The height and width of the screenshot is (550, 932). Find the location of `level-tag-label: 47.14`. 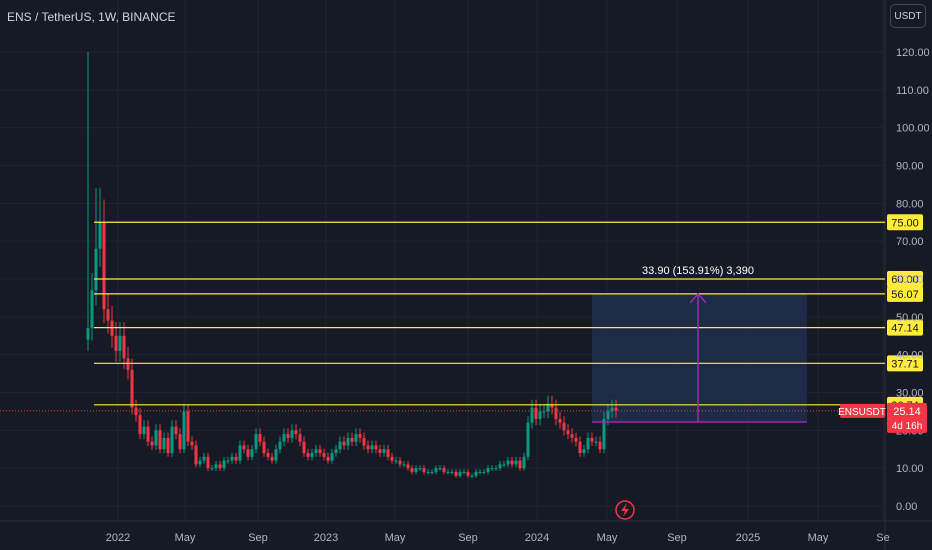

level-tag-label: 47.14 is located at coordinates (905, 329).